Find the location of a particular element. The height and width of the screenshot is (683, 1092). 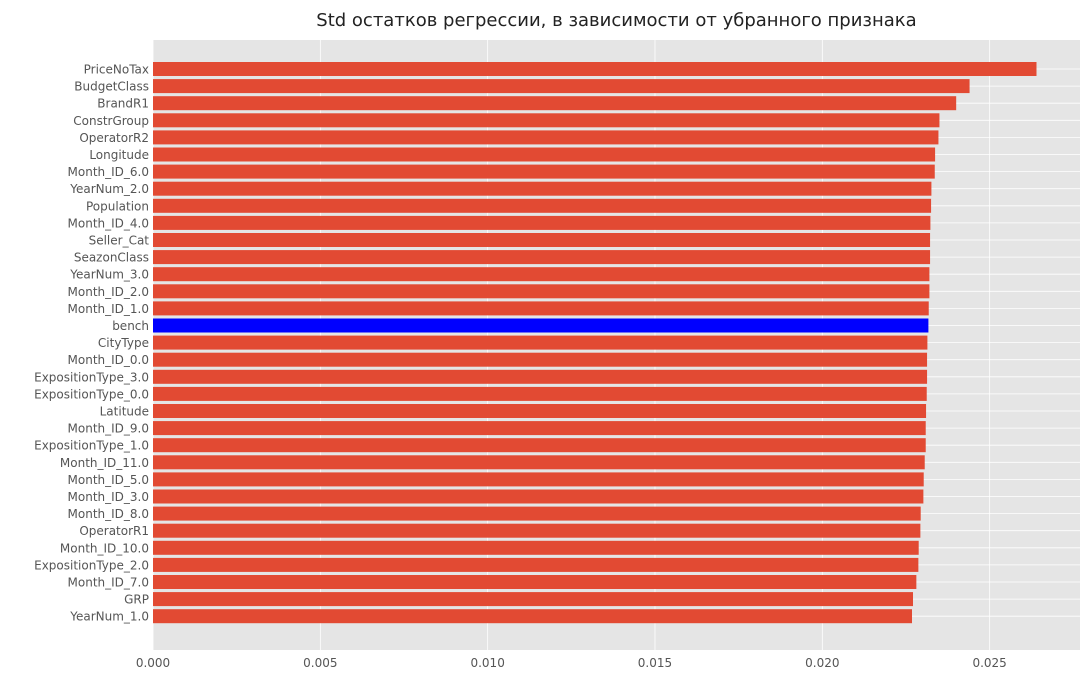

y-tick-label: Month_ID_11.0 is located at coordinates (104, 463).